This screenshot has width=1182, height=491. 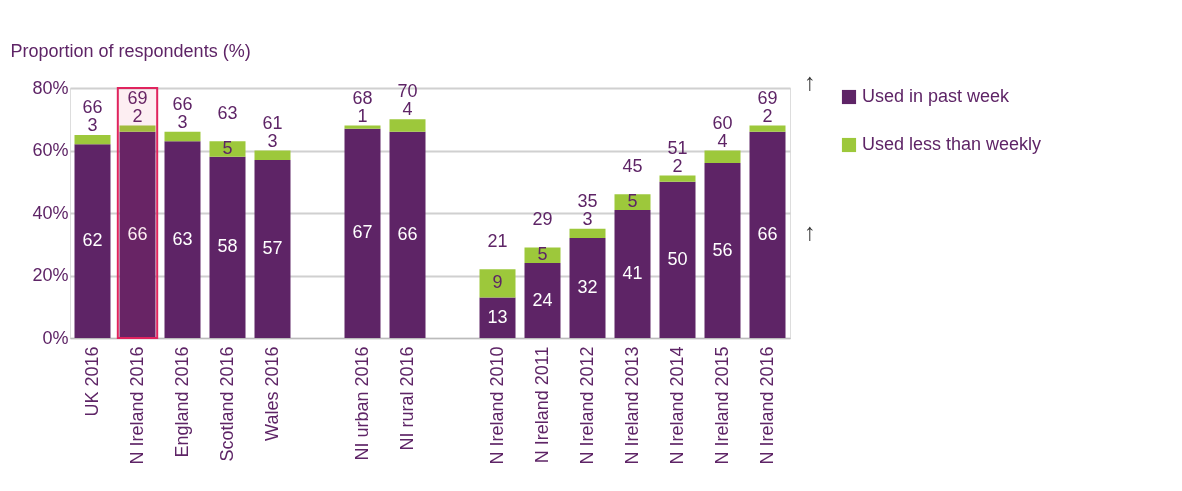 I want to click on y-tick-label: 0%, so click(x=55, y=337).